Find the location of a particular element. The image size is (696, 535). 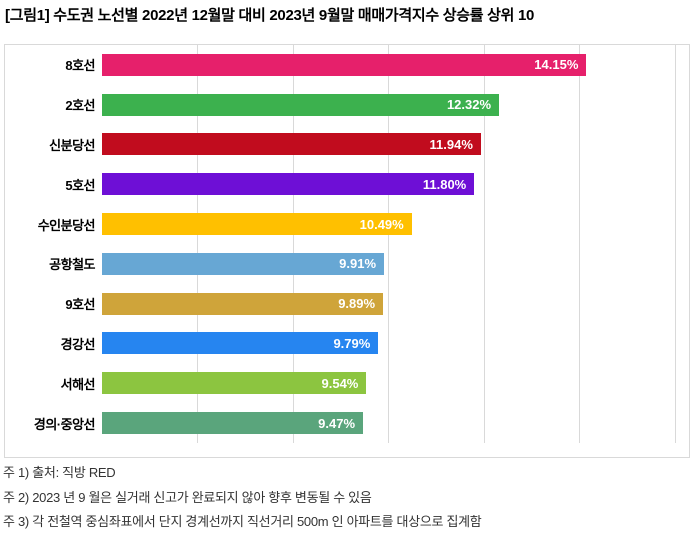

bar-row: 9호선 9.89% is located at coordinates (347, 304).